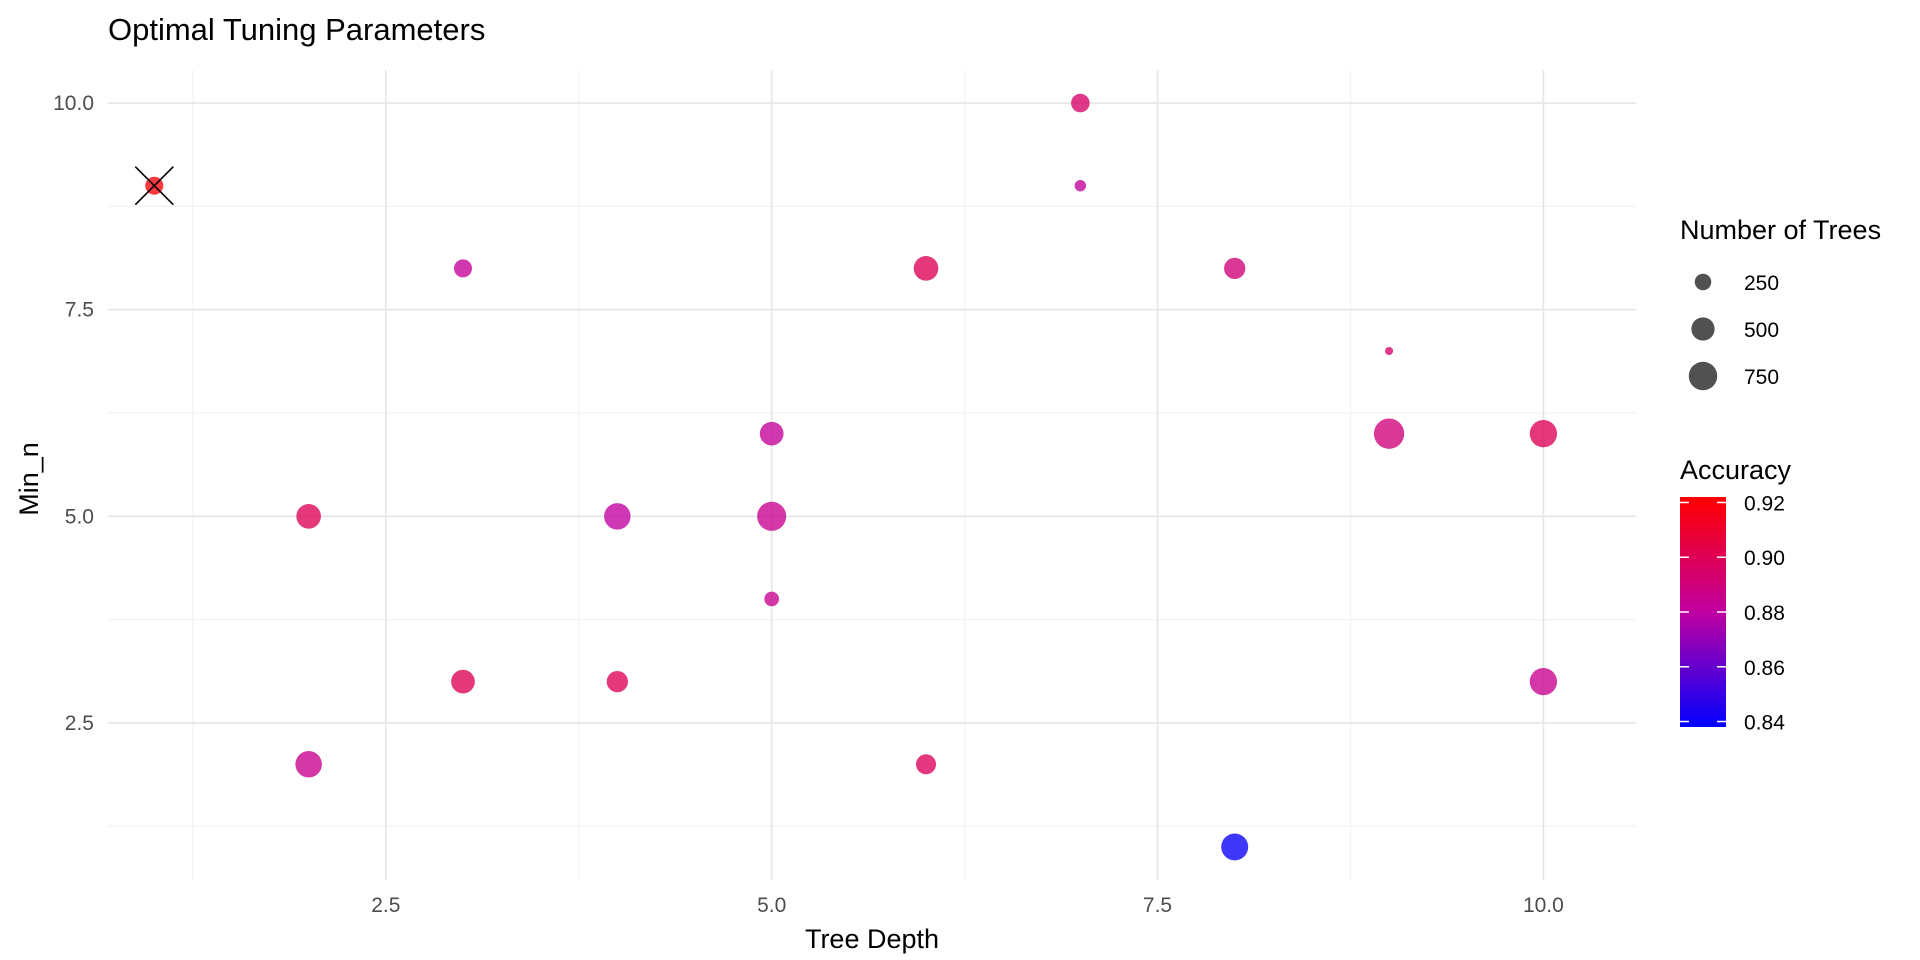  I want to click on best-point-cross-line, so click(154, 186).